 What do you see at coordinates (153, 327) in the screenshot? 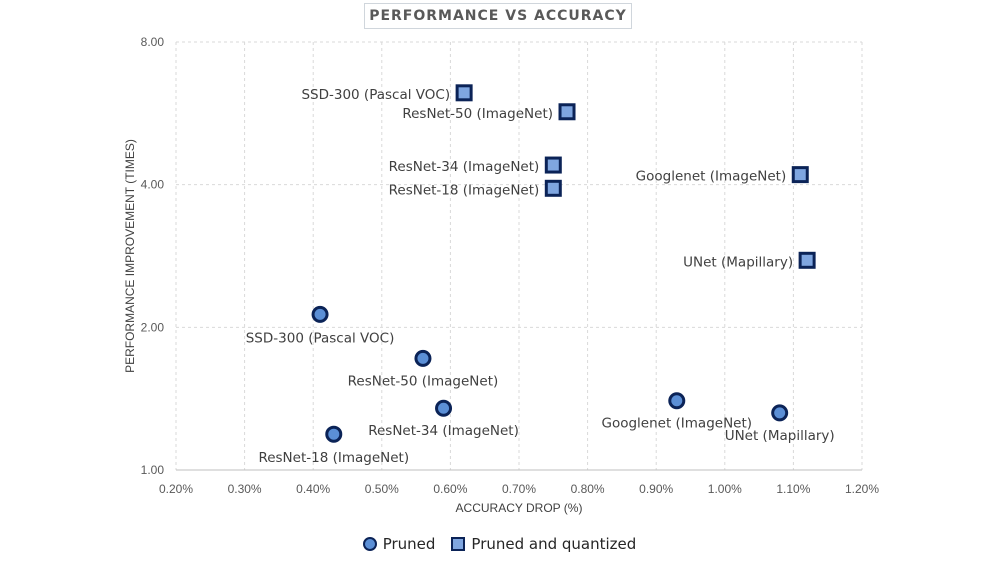
I see `y-tick-label: 2.00` at bounding box center [153, 327].